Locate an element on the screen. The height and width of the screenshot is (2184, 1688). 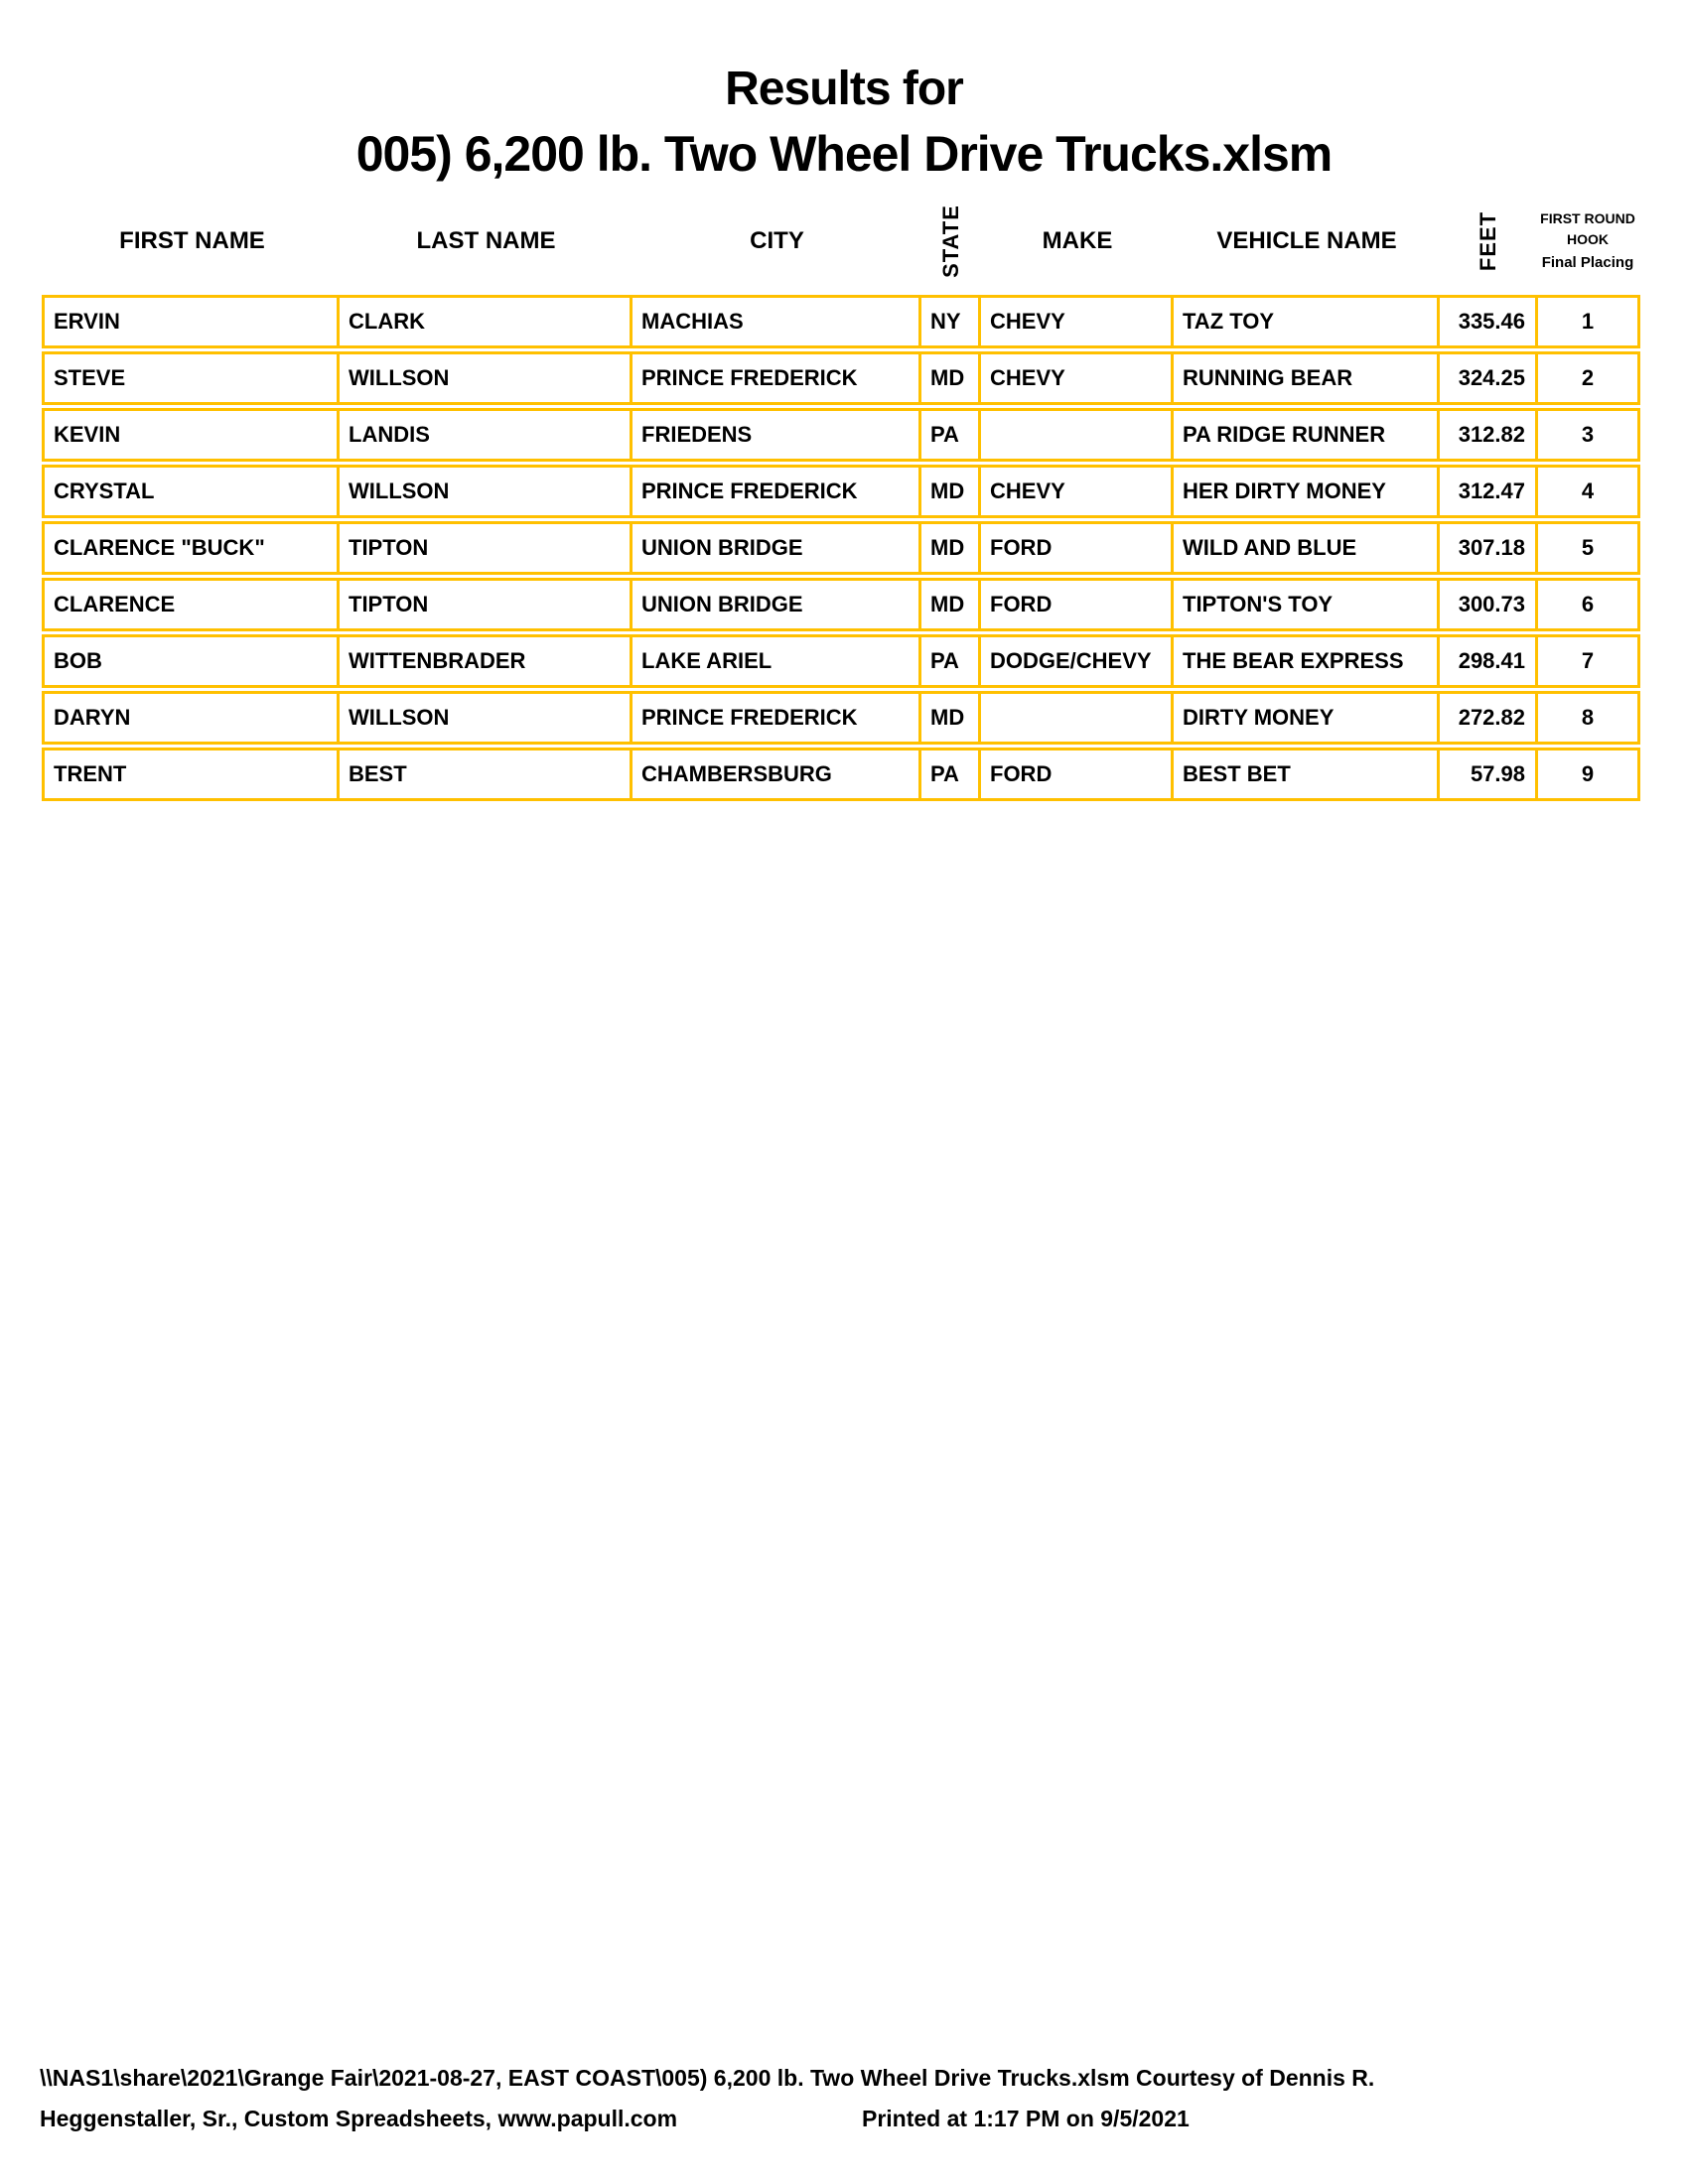
table-row: ERVIN CLARK MACHIAS NY CHEVY TAZ TOY 335.46 1 is located at coordinates (841, 321).